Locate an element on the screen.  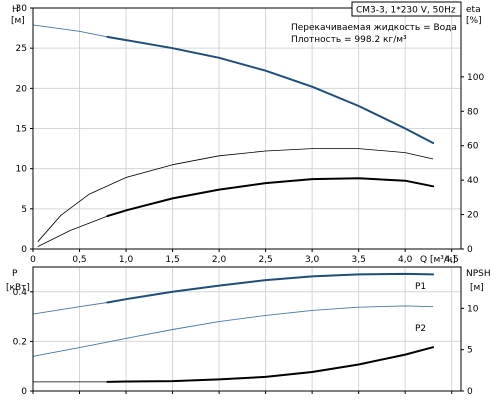
left-y-tick-label-top: 20 is located at coordinates (22, 89).